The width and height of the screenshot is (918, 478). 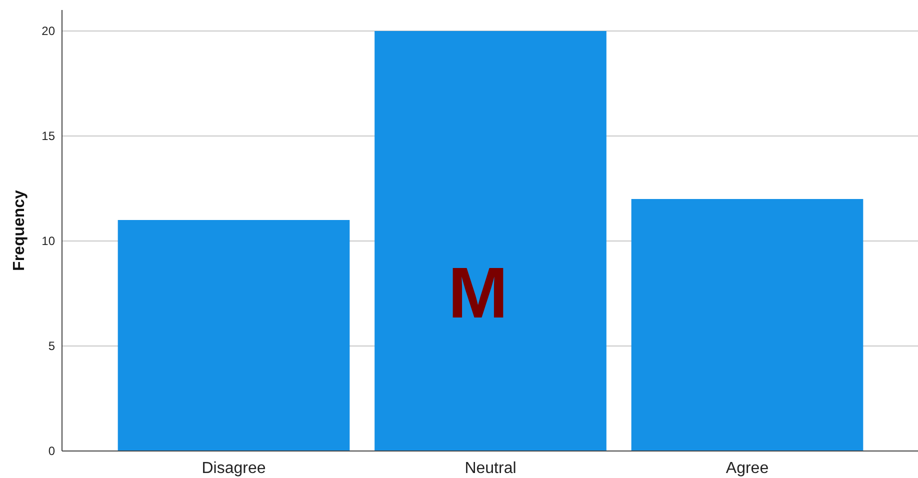 What do you see at coordinates (490, 468) in the screenshot?
I see `x-tick-label: Neutral` at bounding box center [490, 468].